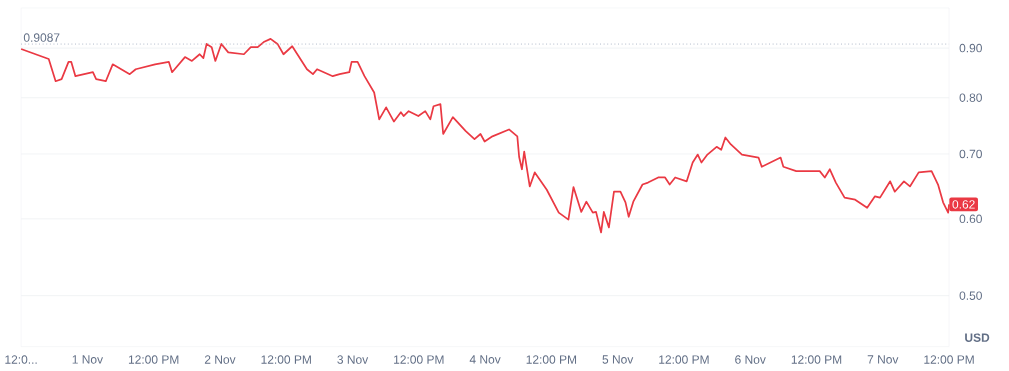 Image resolution: width=1009 pixels, height=371 pixels. What do you see at coordinates (970, 296) in the screenshot?
I see `y-tick-label: 0.50` at bounding box center [970, 296].